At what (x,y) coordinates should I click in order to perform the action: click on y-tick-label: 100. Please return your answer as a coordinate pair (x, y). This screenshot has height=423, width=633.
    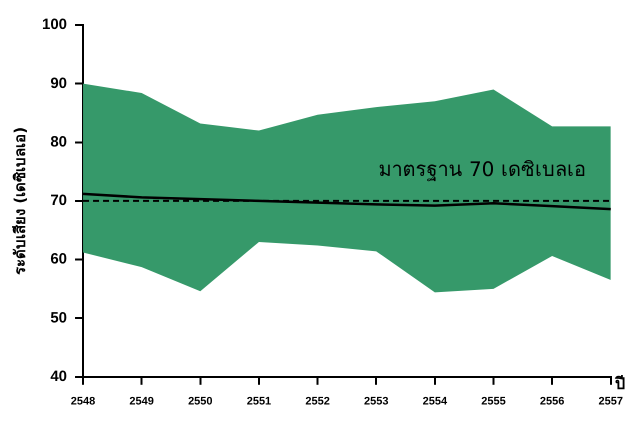
    Looking at the image, I should click on (55, 25).